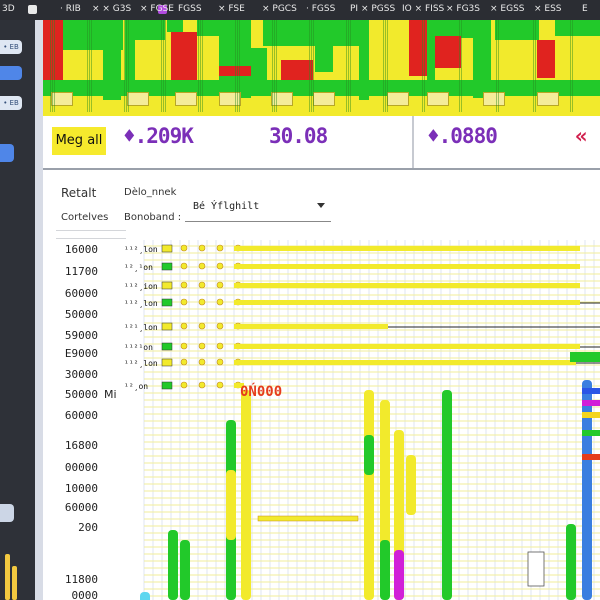 This screenshot has height=600, width=600. I want to click on top-bar-item: × × G3S, so click(112, 9).